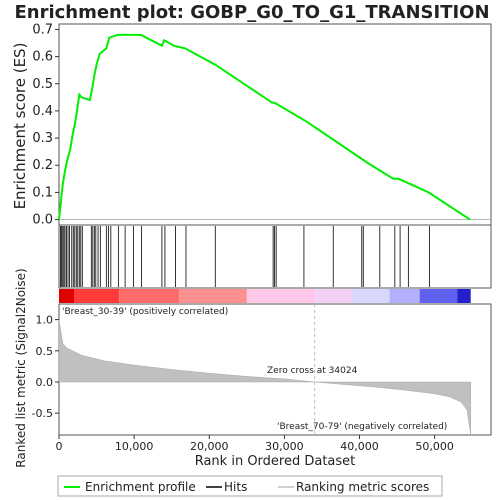  I want to click on es-y-tick-label: 0.6, so click(42, 57).